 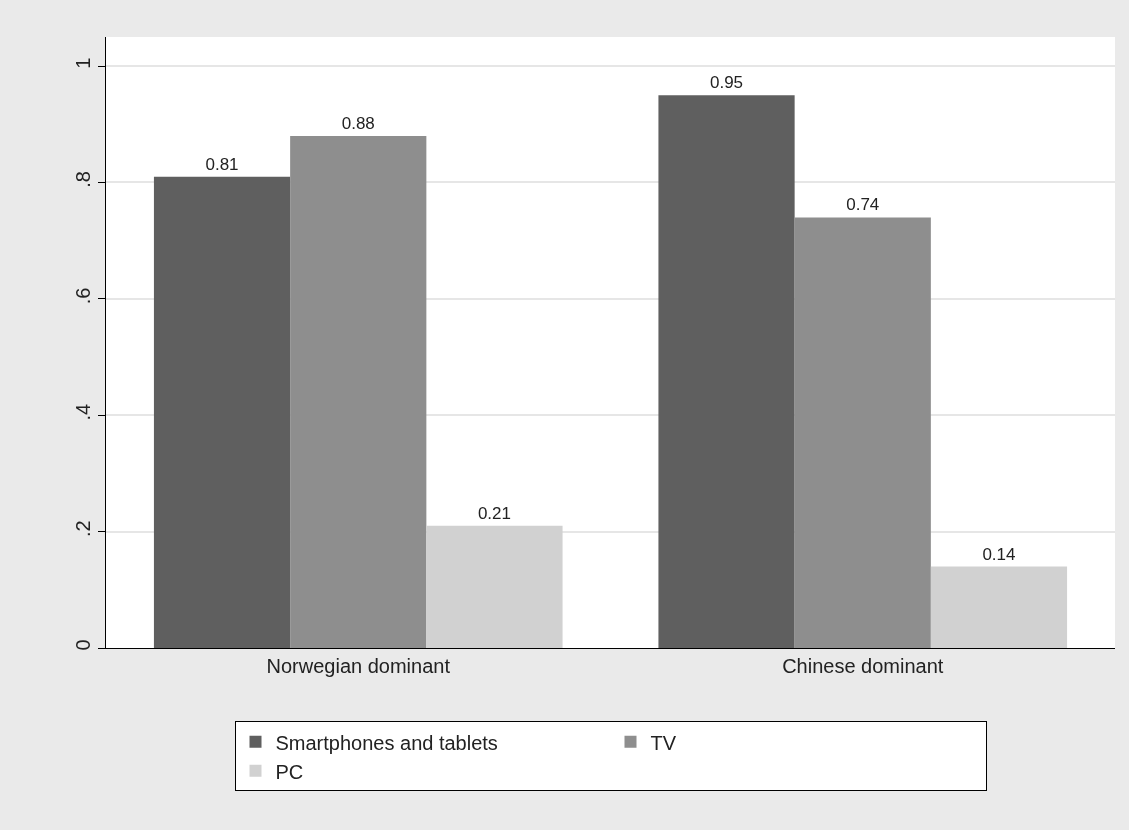 What do you see at coordinates (83, 645) in the screenshot?
I see `y-tick-label: 0` at bounding box center [83, 645].